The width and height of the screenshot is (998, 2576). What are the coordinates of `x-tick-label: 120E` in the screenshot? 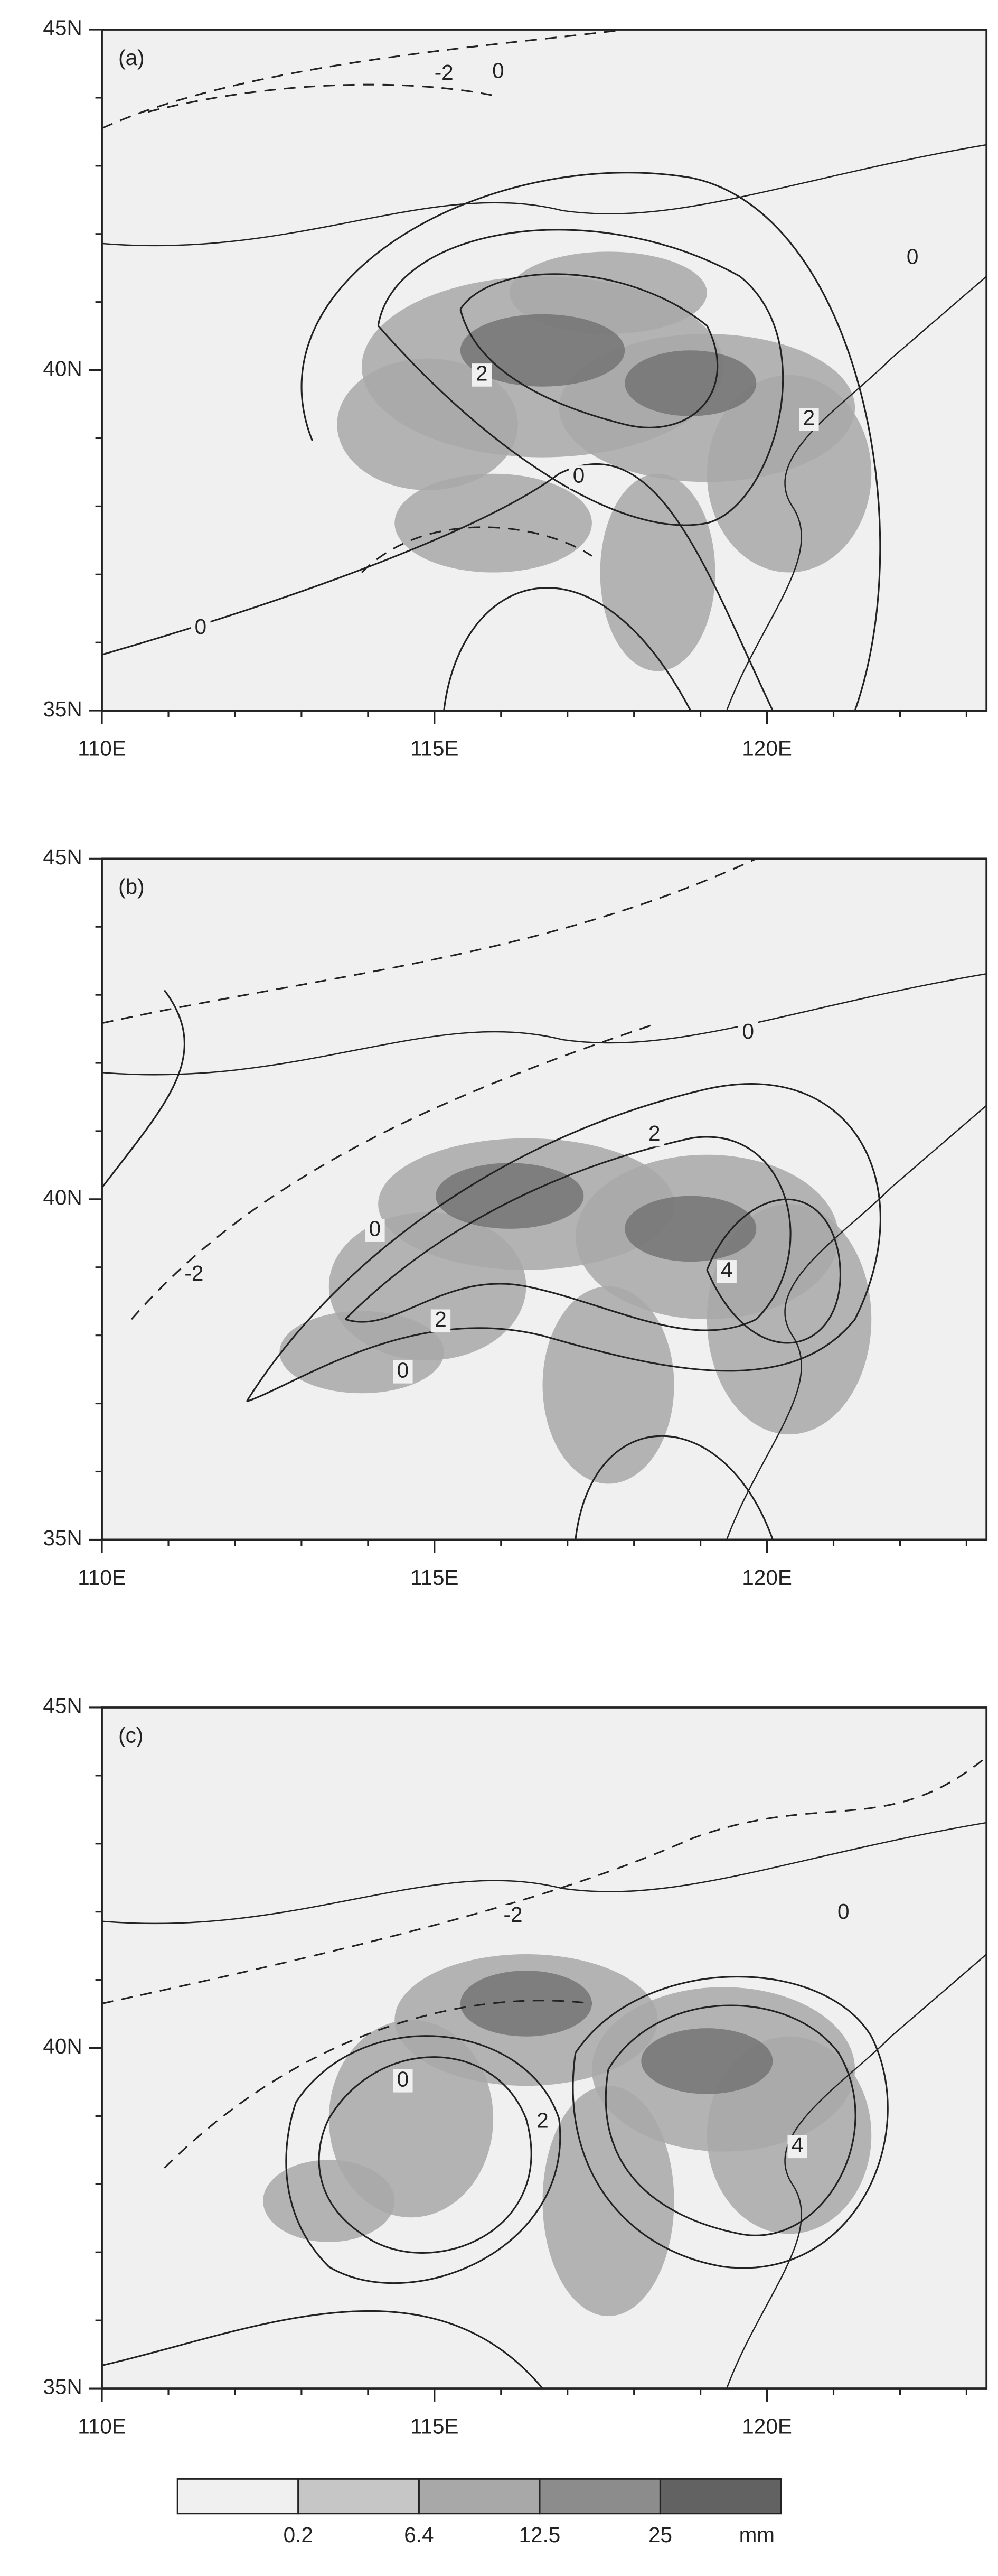 It's located at (767, 2426).